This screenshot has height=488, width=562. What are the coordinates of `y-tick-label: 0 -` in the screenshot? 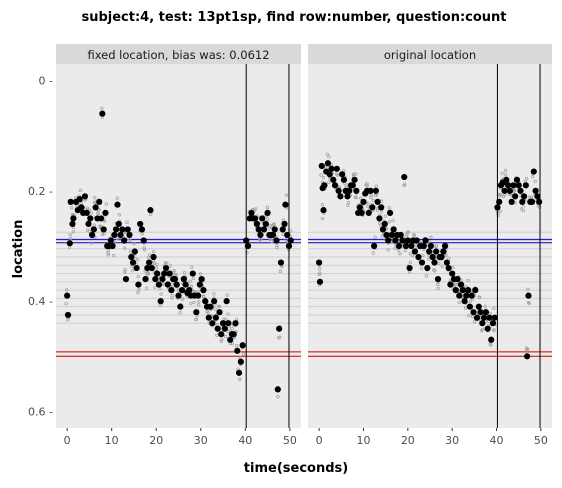 It's located at (46, 81).